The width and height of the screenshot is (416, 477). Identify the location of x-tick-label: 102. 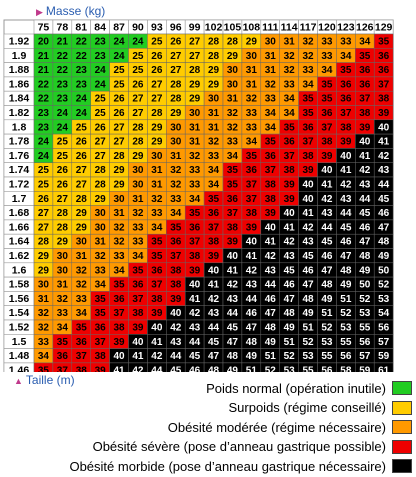
(214, 28).